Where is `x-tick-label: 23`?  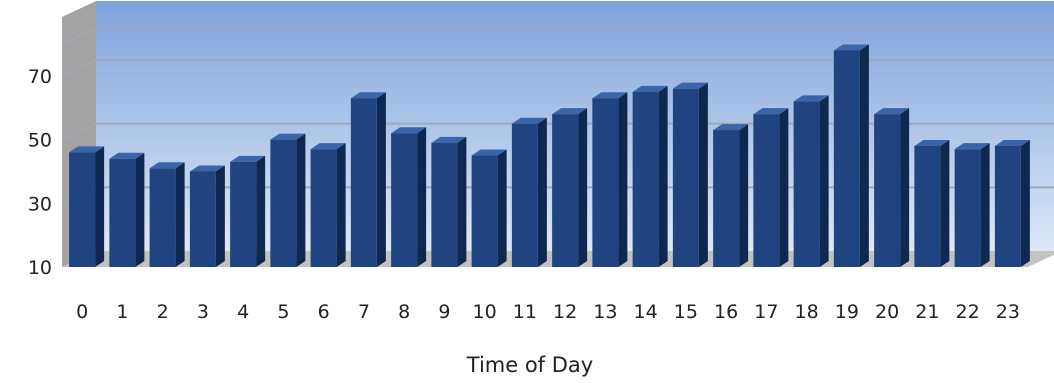 x-tick-label: 23 is located at coordinates (1008, 312).